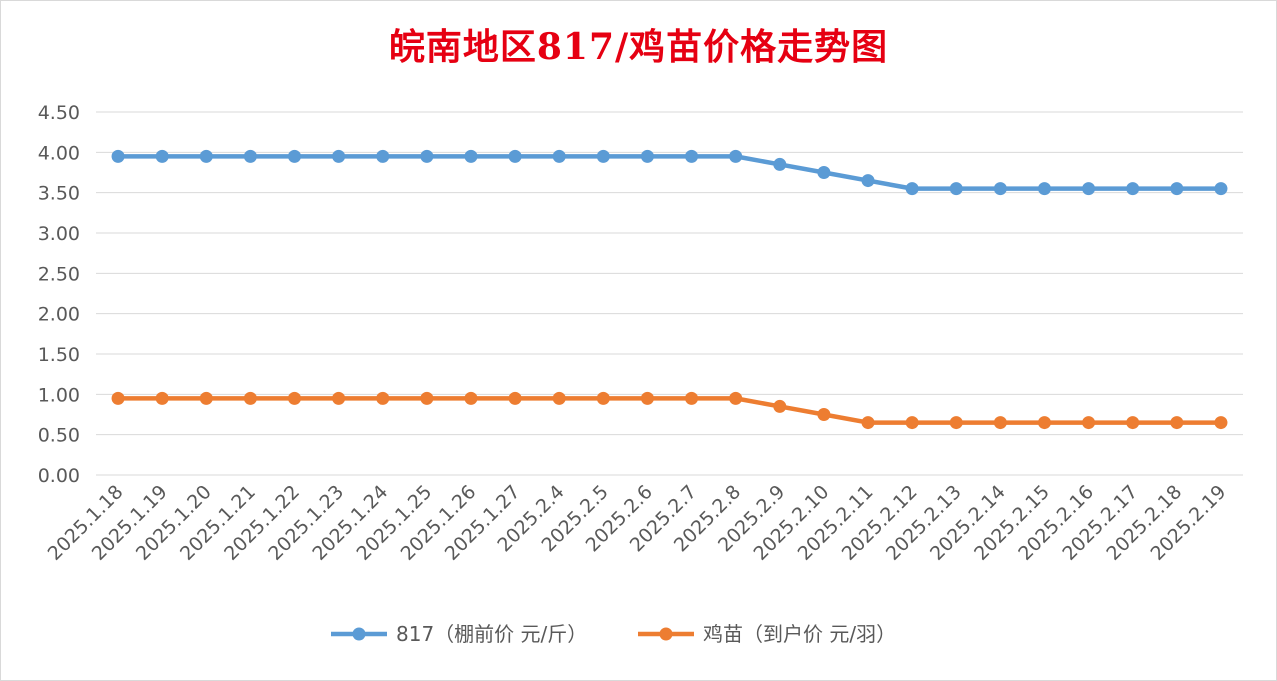 This screenshot has height=681, width=1277. I want to click on legend-entry: 鸡苗（到户价 元/羽）, so click(767, 634).